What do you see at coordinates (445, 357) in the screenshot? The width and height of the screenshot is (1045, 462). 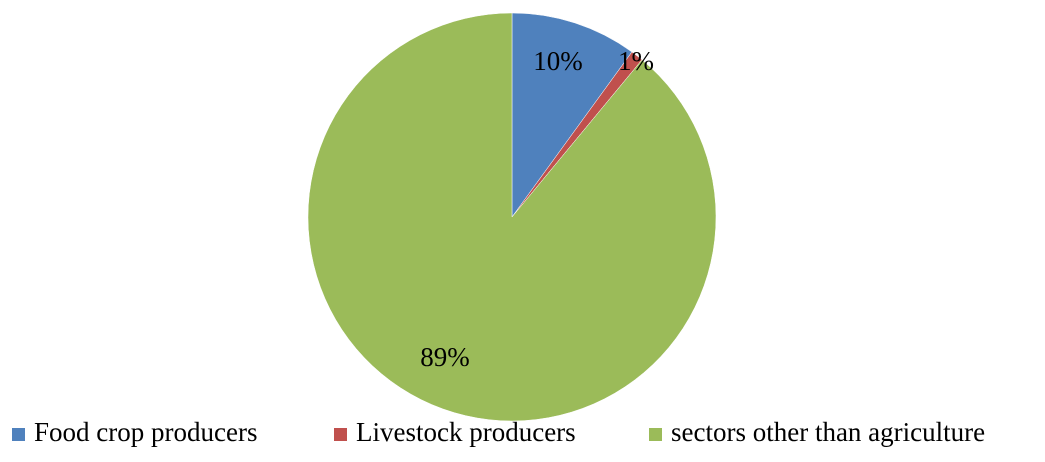 I see `data-label-sectors-other-than-agriculture: 89%` at bounding box center [445, 357].